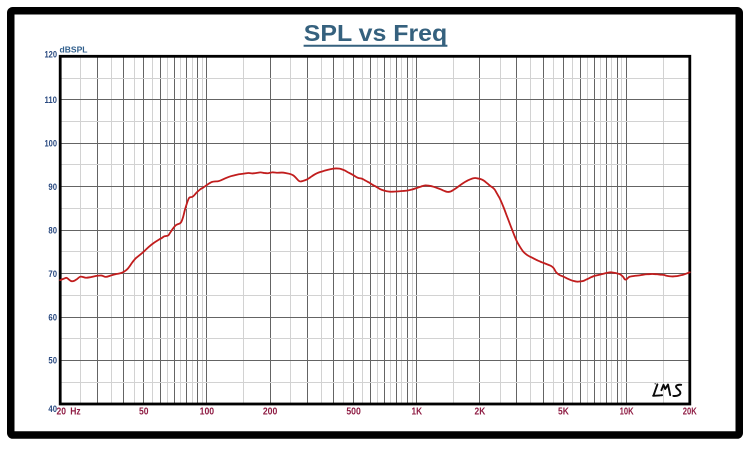 The image size is (750, 453). Describe the element at coordinates (690, 412) in the screenshot. I see `svg-text: 20K` at that location.